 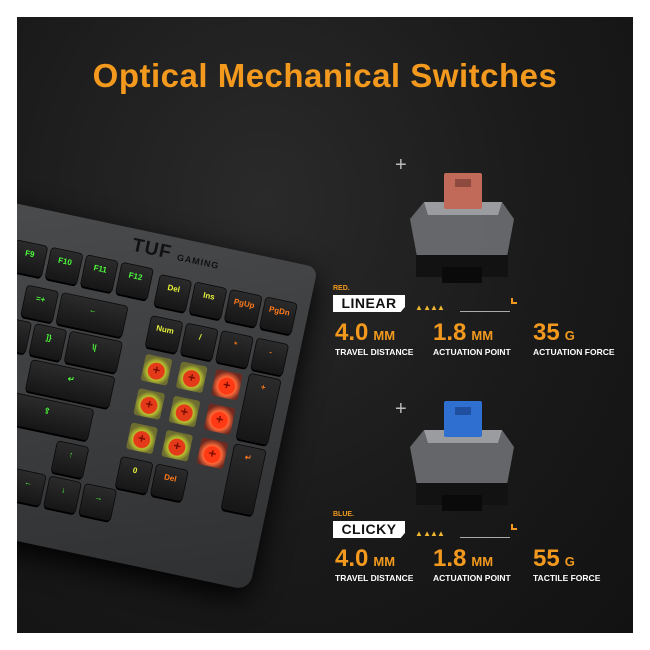 What do you see at coordinates (325, 75) in the screenshot?
I see `page-title: Optical Mechanical Switches` at bounding box center [325, 75].